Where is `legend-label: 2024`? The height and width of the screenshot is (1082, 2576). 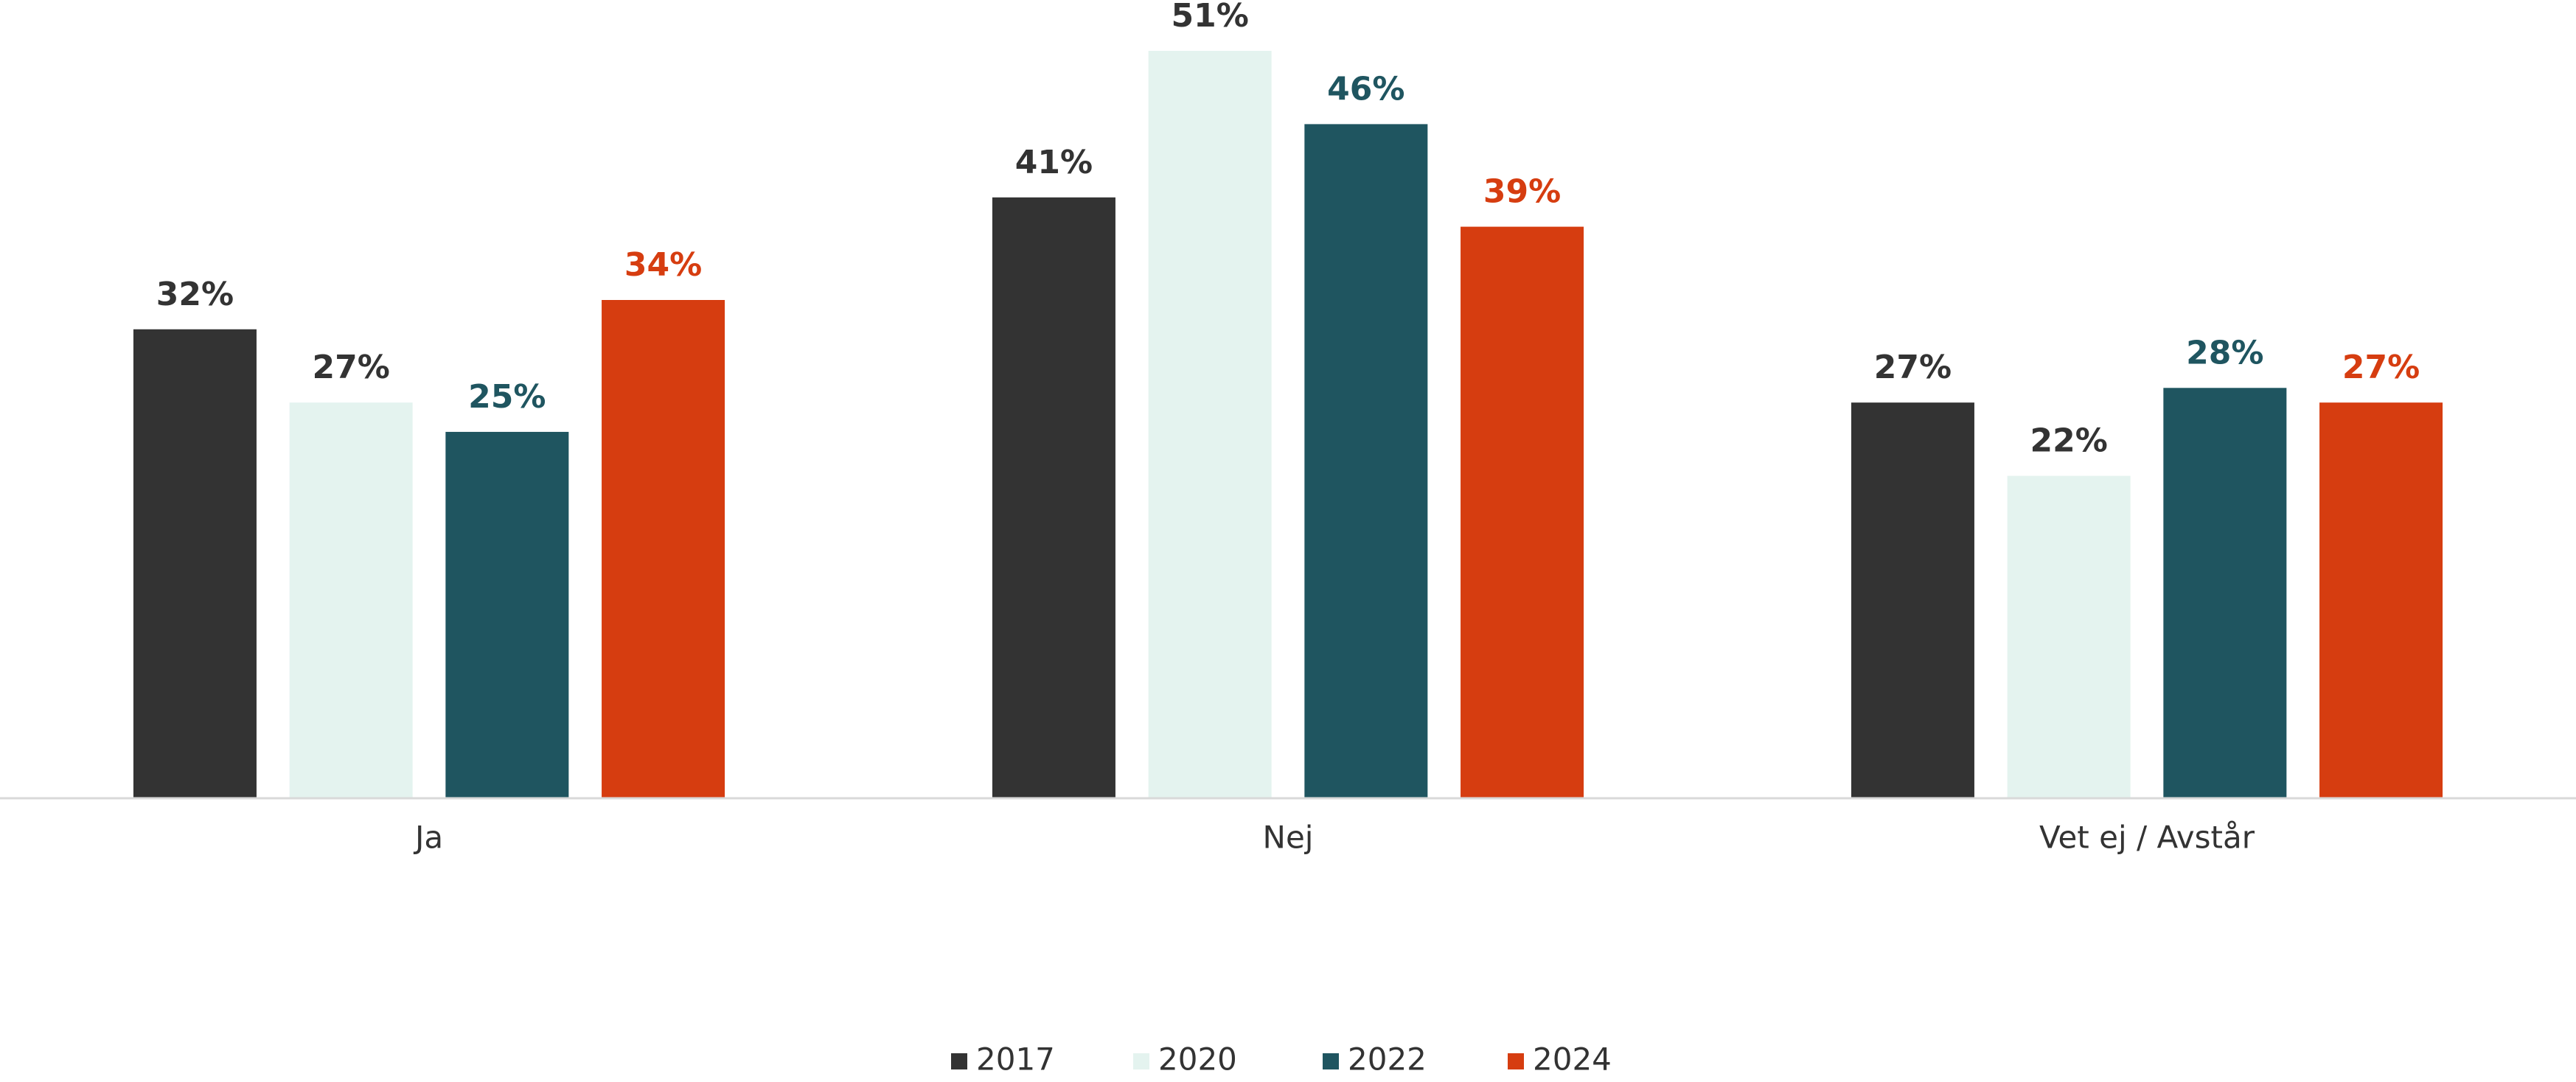
legend-label: 2024 is located at coordinates (1572, 1059).